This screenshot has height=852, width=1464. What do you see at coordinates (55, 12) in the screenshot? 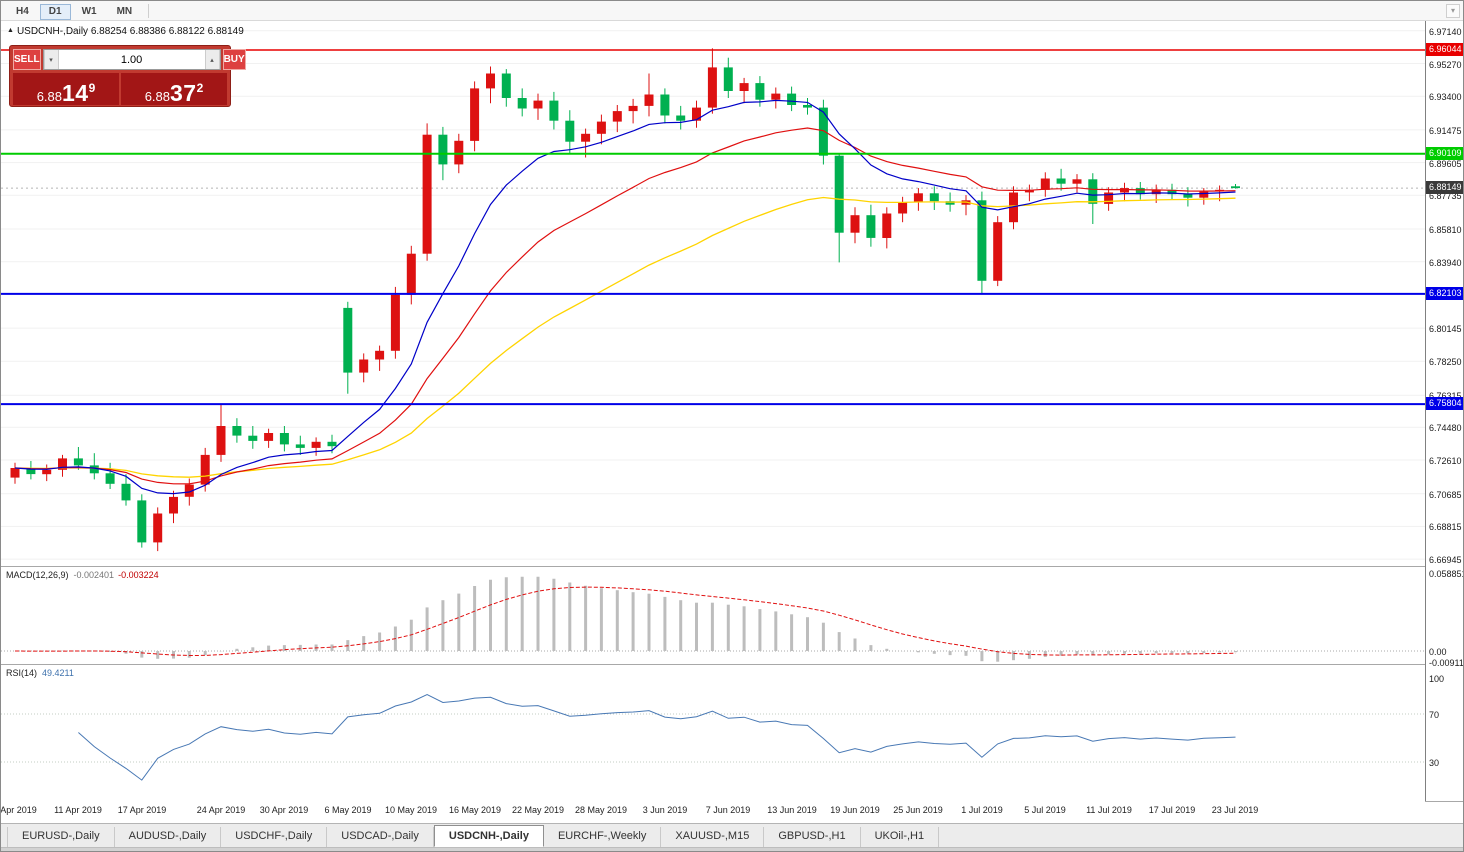
I see `timeframe-button-d1: D1` at bounding box center [55, 12].